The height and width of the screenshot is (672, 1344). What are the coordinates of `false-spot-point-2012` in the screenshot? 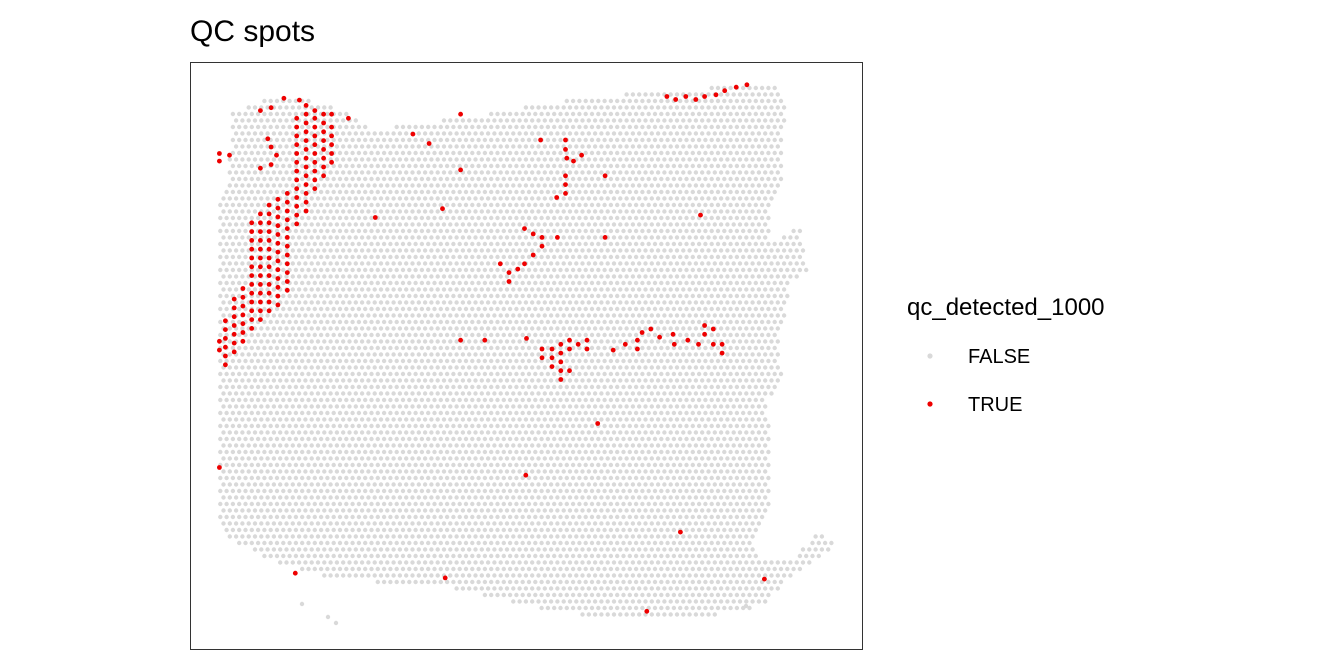 It's located at (620, 250).